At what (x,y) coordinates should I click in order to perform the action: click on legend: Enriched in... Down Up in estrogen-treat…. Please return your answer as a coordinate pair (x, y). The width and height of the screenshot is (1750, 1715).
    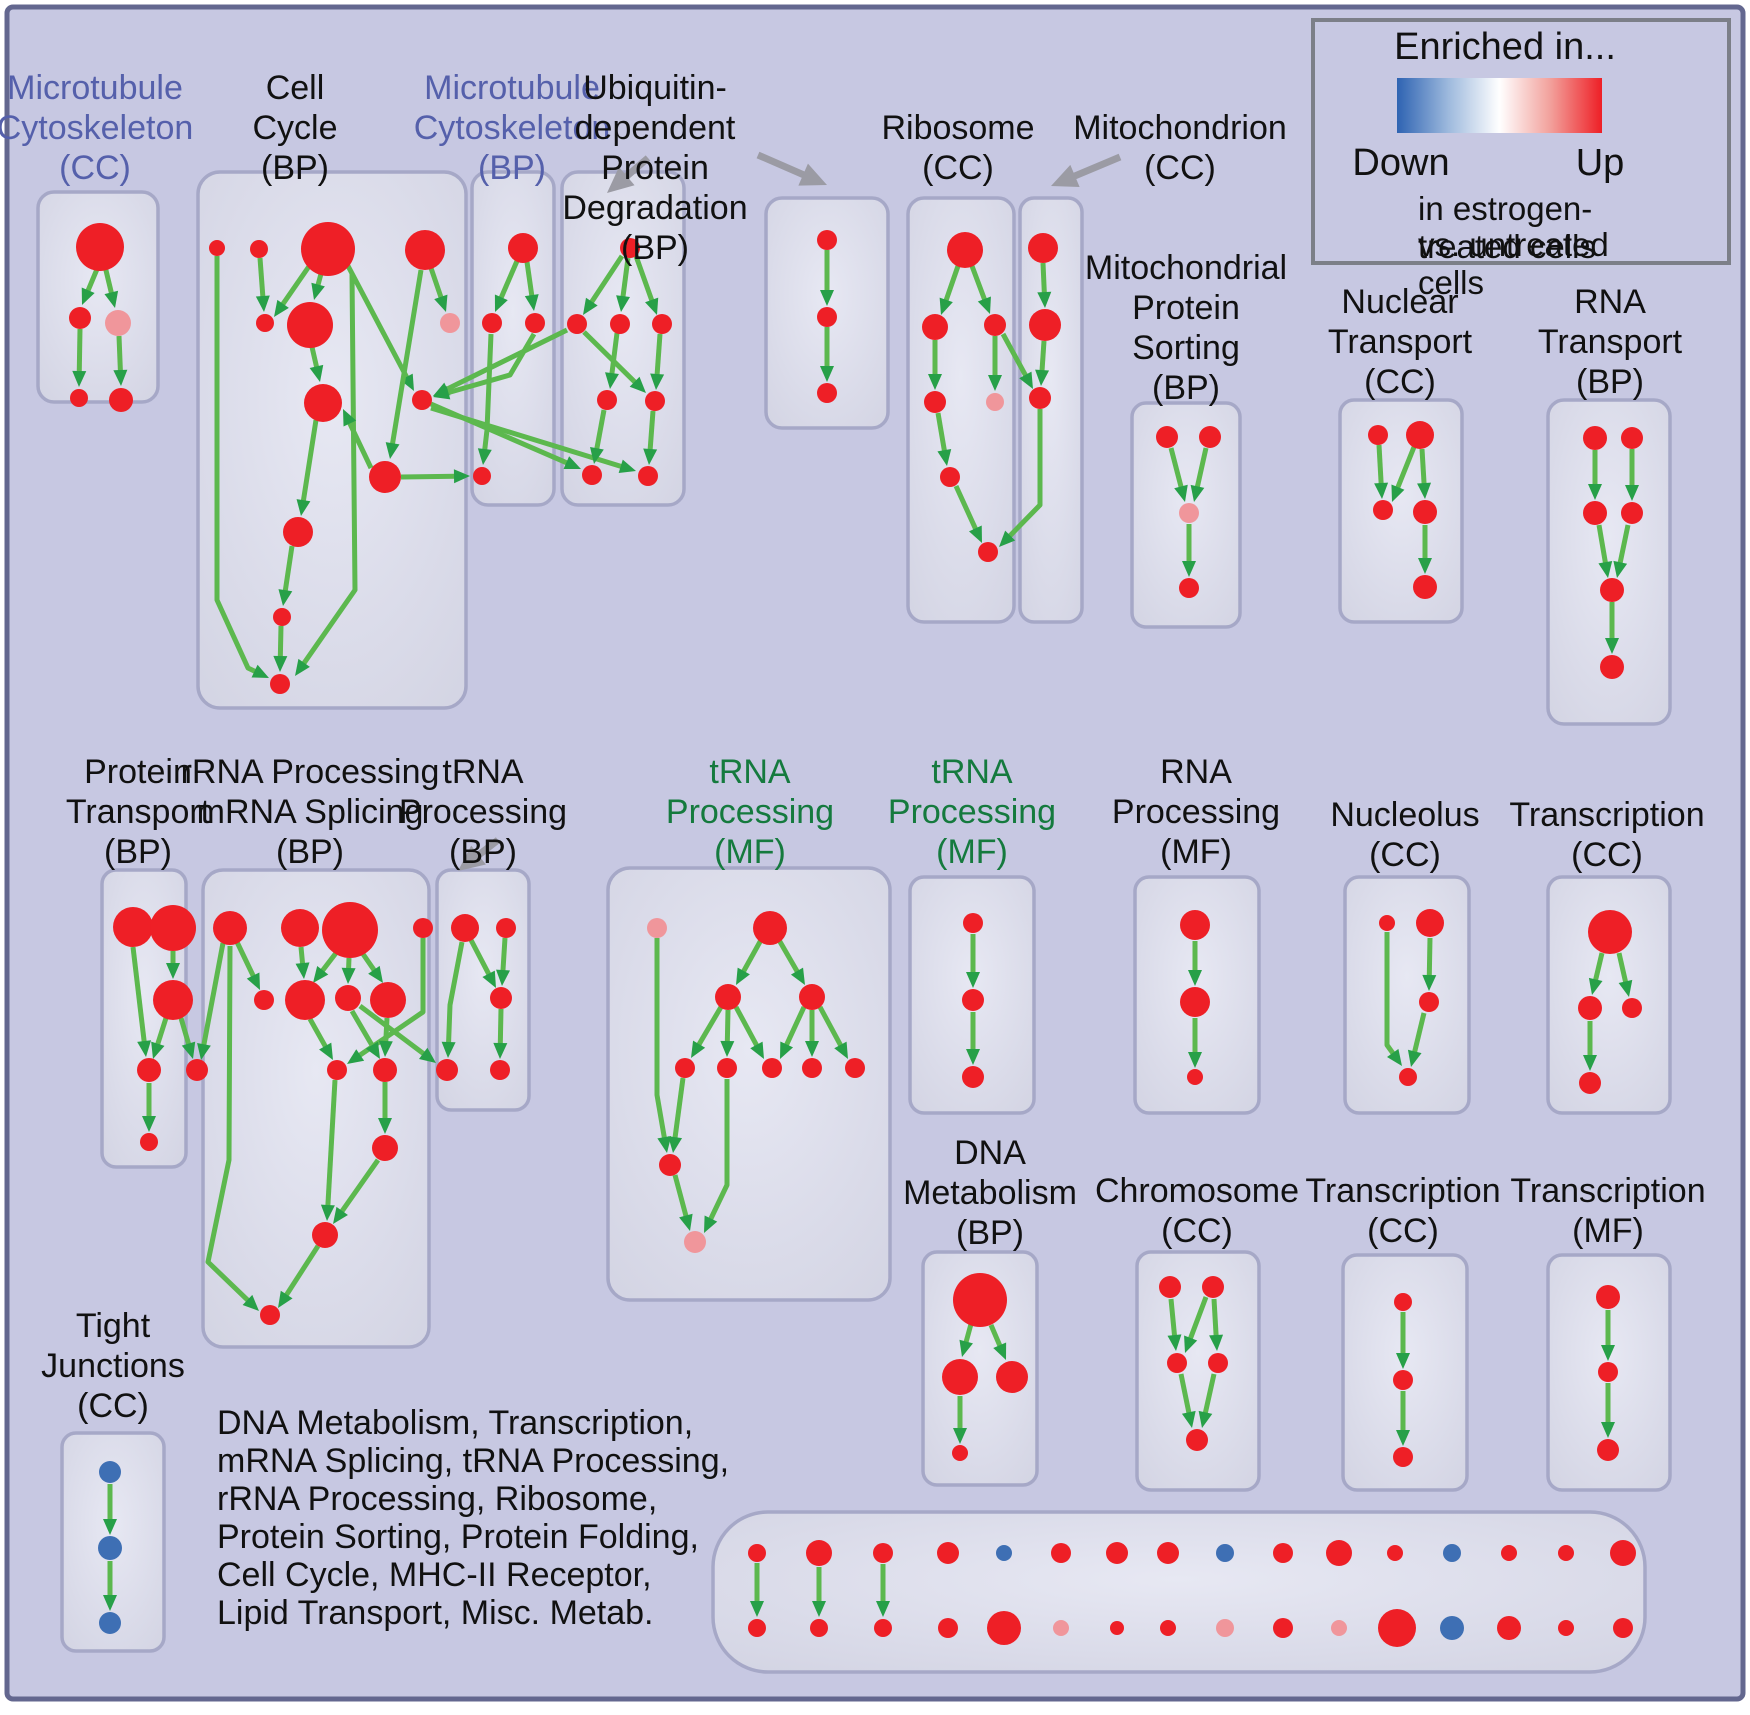
    Looking at the image, I should click on (1521, 159).